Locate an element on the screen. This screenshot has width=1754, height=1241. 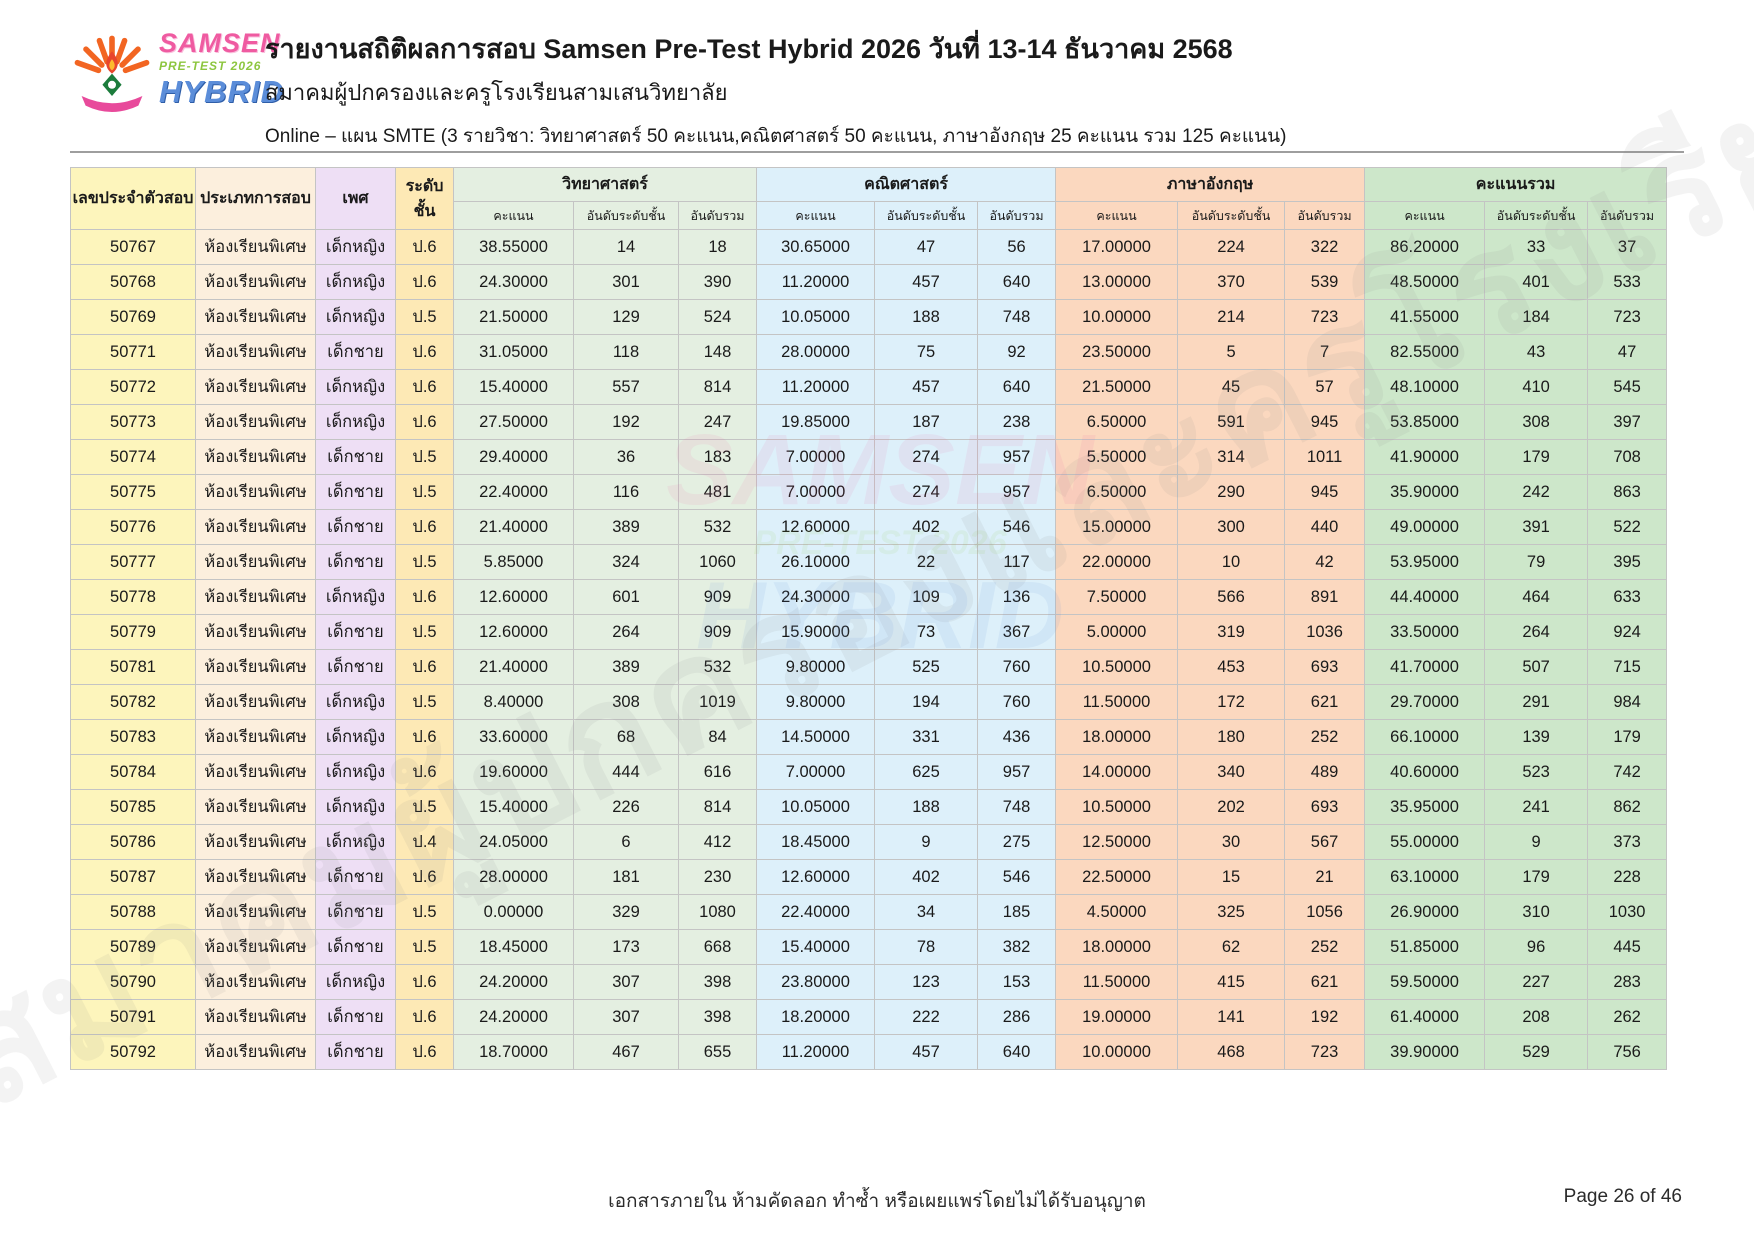
cell-math-score: 23.80000 is located at coordinates (816, 982).